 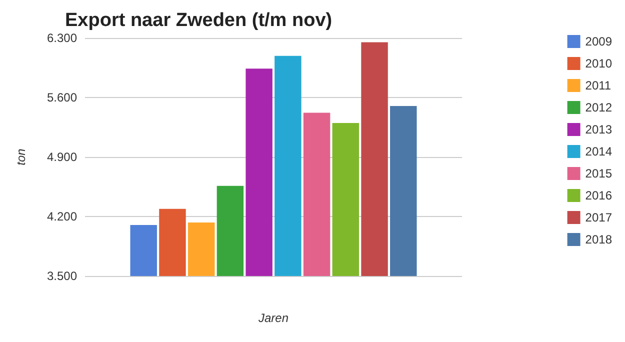 I want to click on legend-label: 2010, so click(x=598, y=63).